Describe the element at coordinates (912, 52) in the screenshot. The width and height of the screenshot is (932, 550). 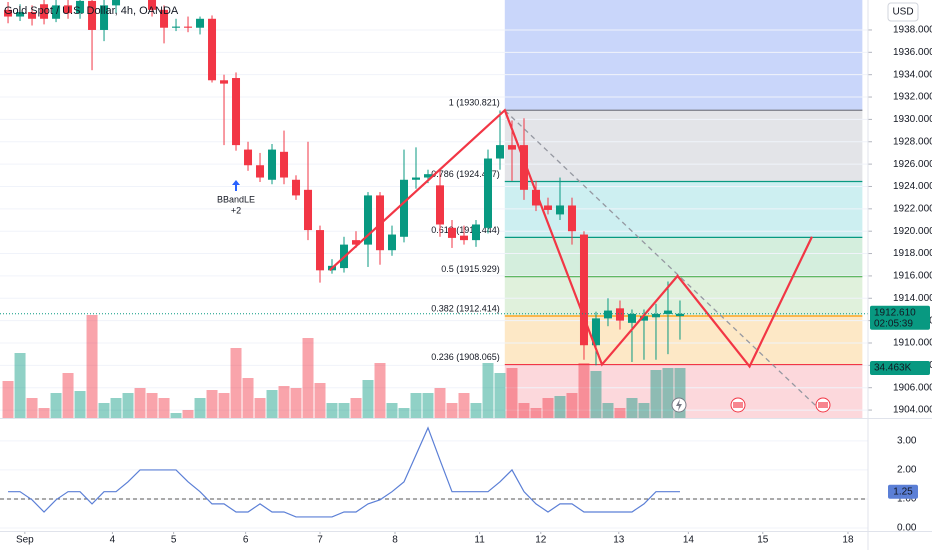
I see `y-tick-label: 1936.000` at that location.